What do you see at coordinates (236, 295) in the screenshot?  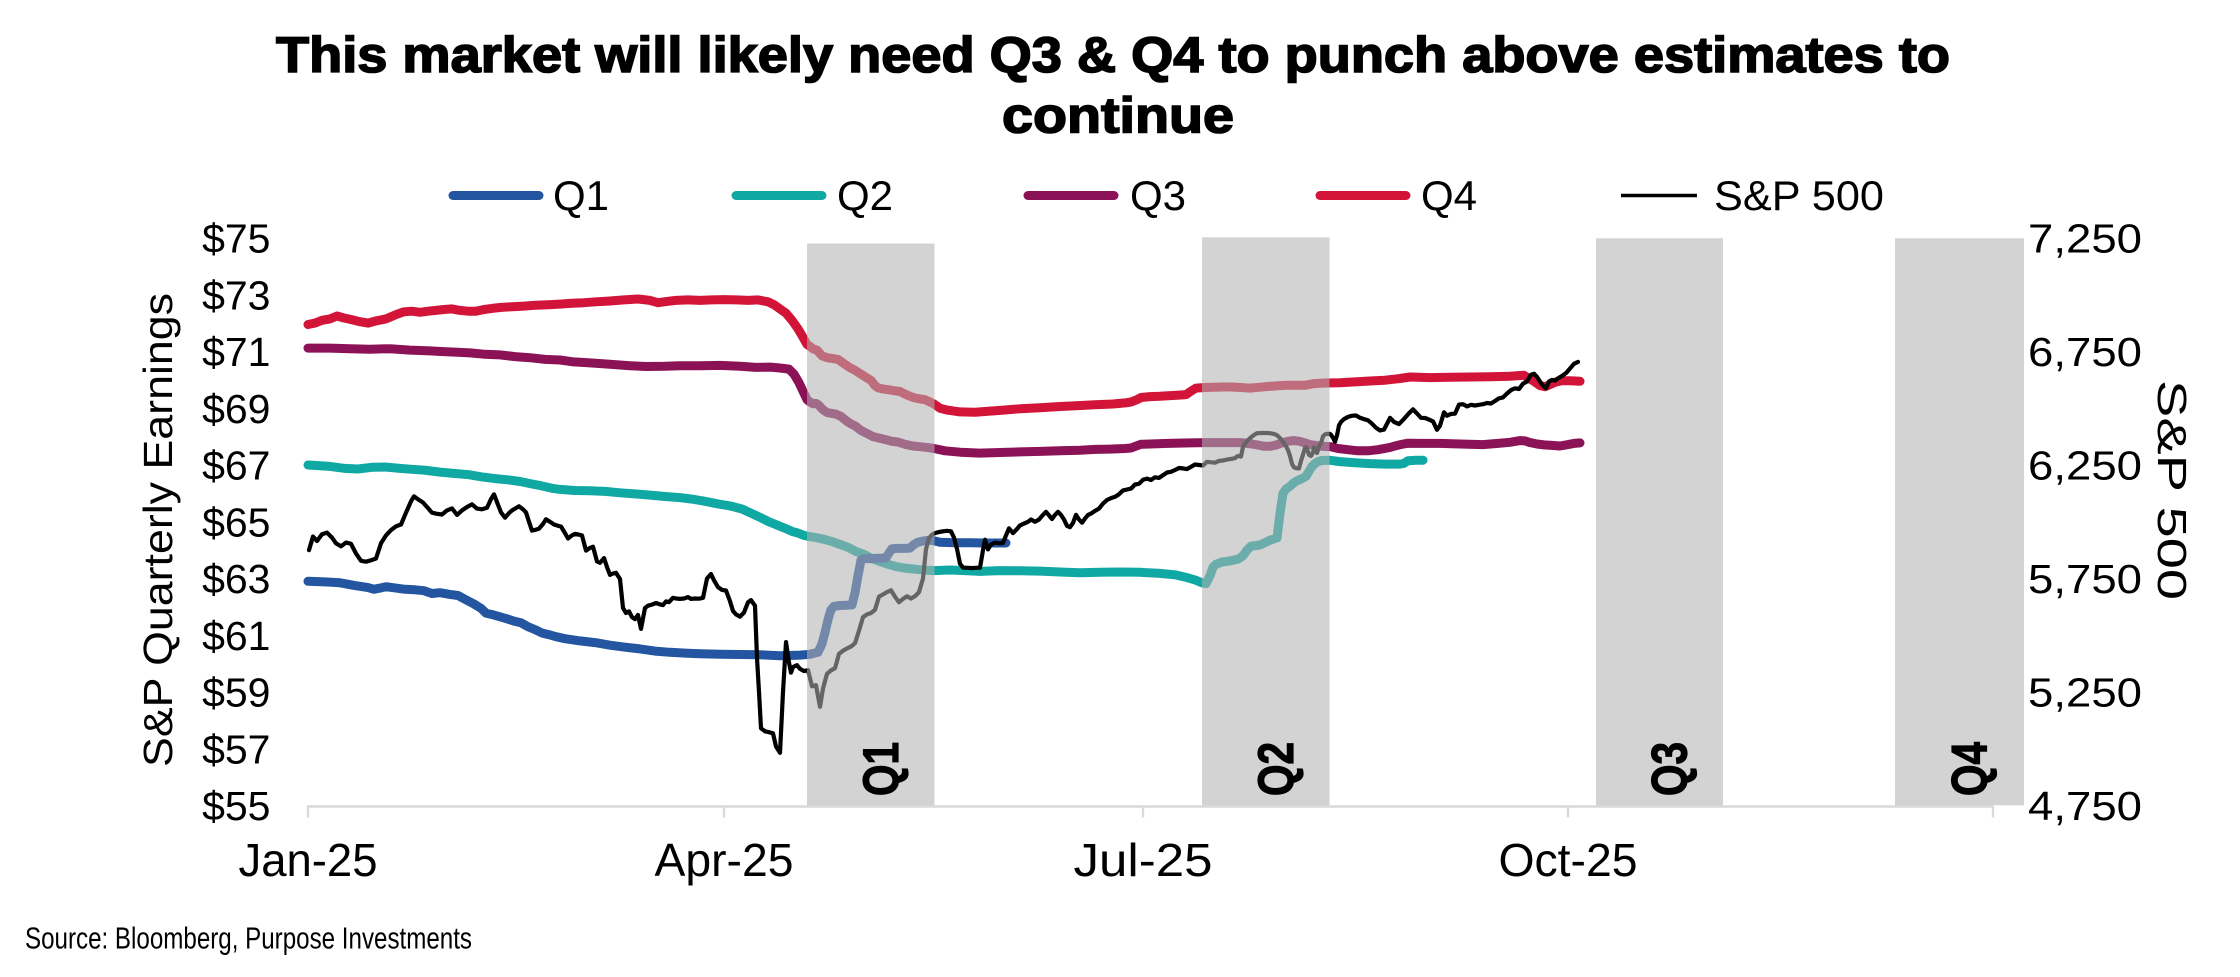 I see `svg-text: $73` at bounding box center [236, 295].